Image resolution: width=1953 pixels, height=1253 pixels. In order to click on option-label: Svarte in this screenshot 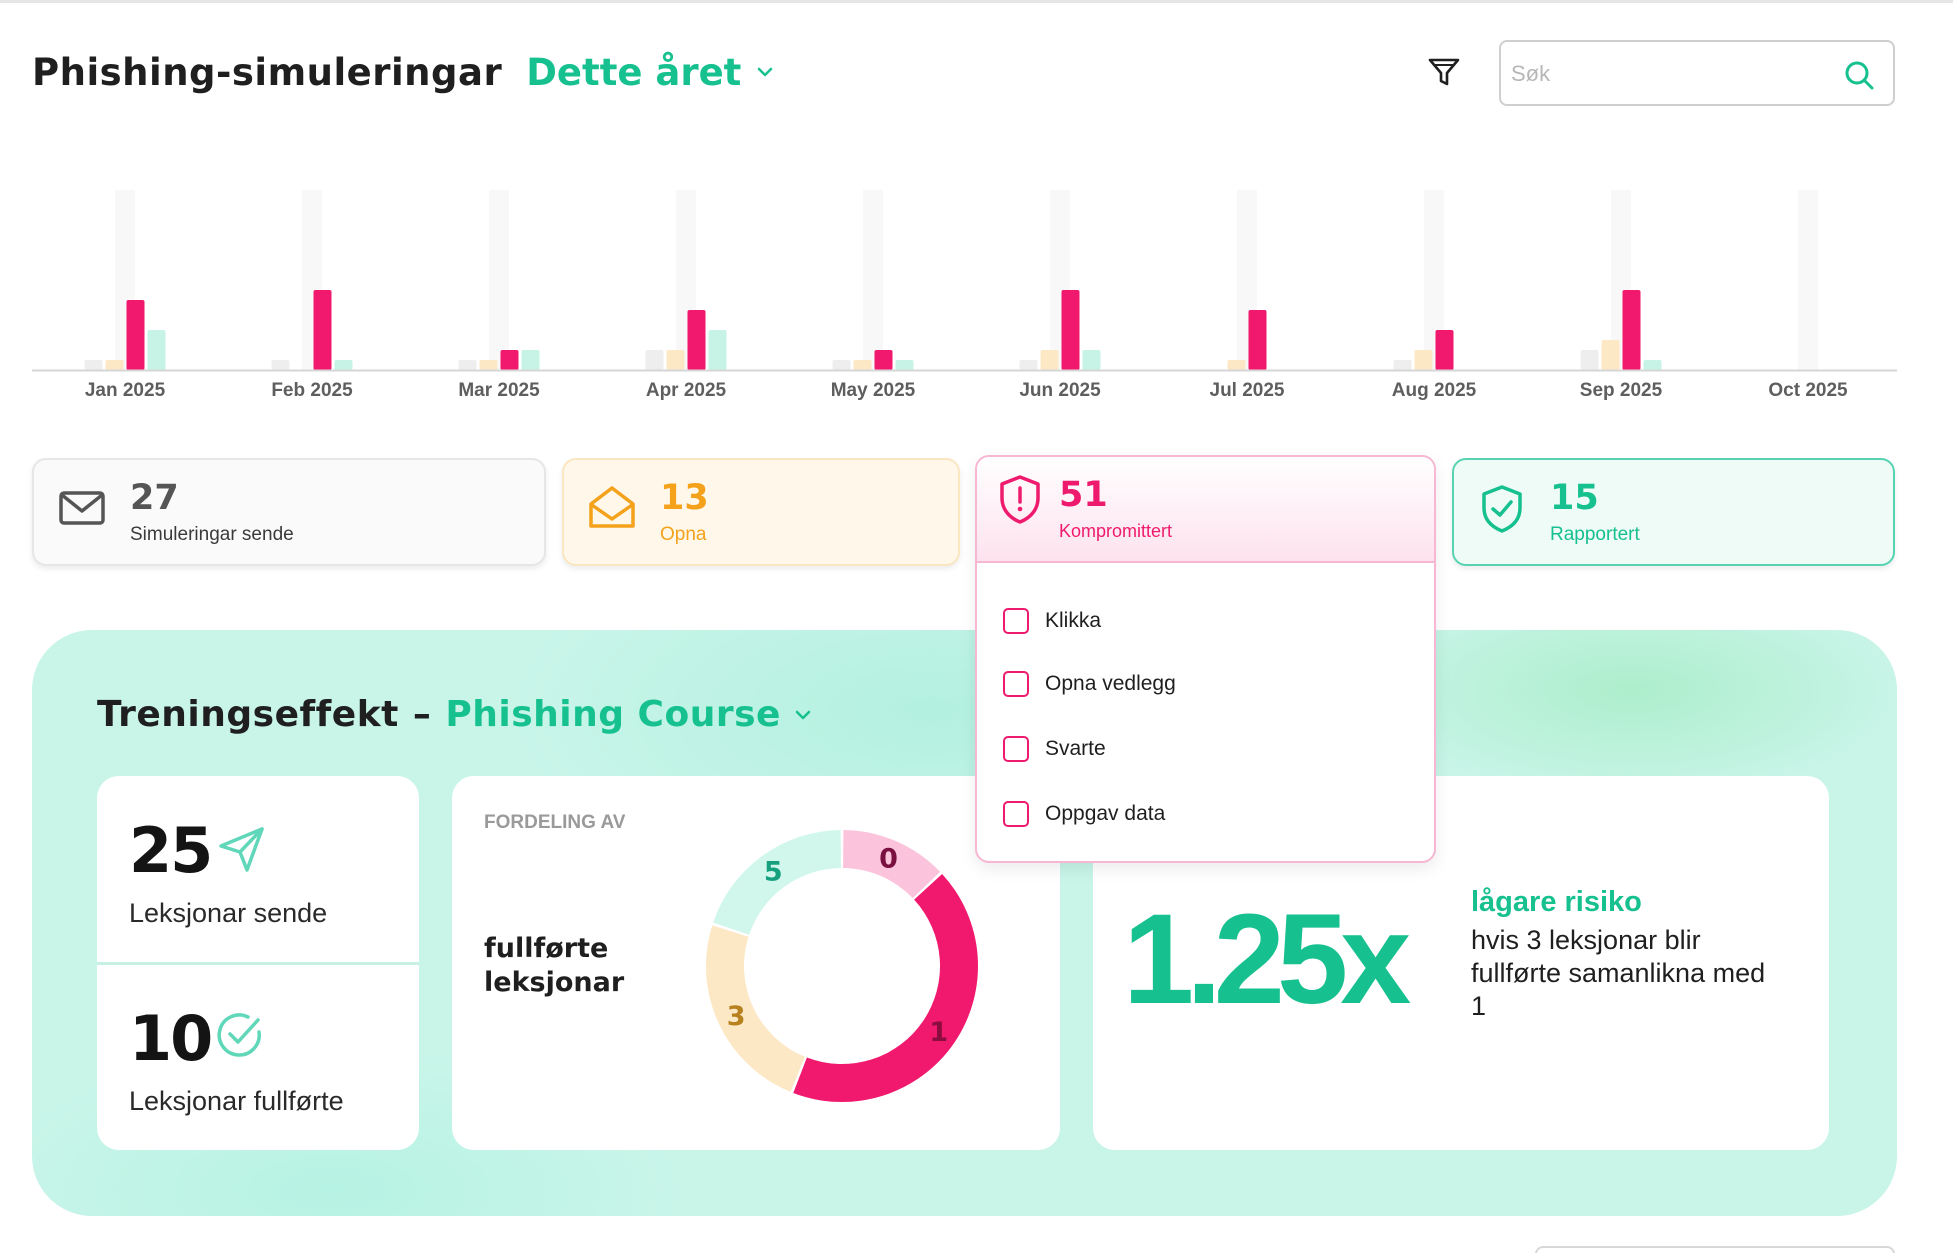, I will do `click(1075, 748)`.